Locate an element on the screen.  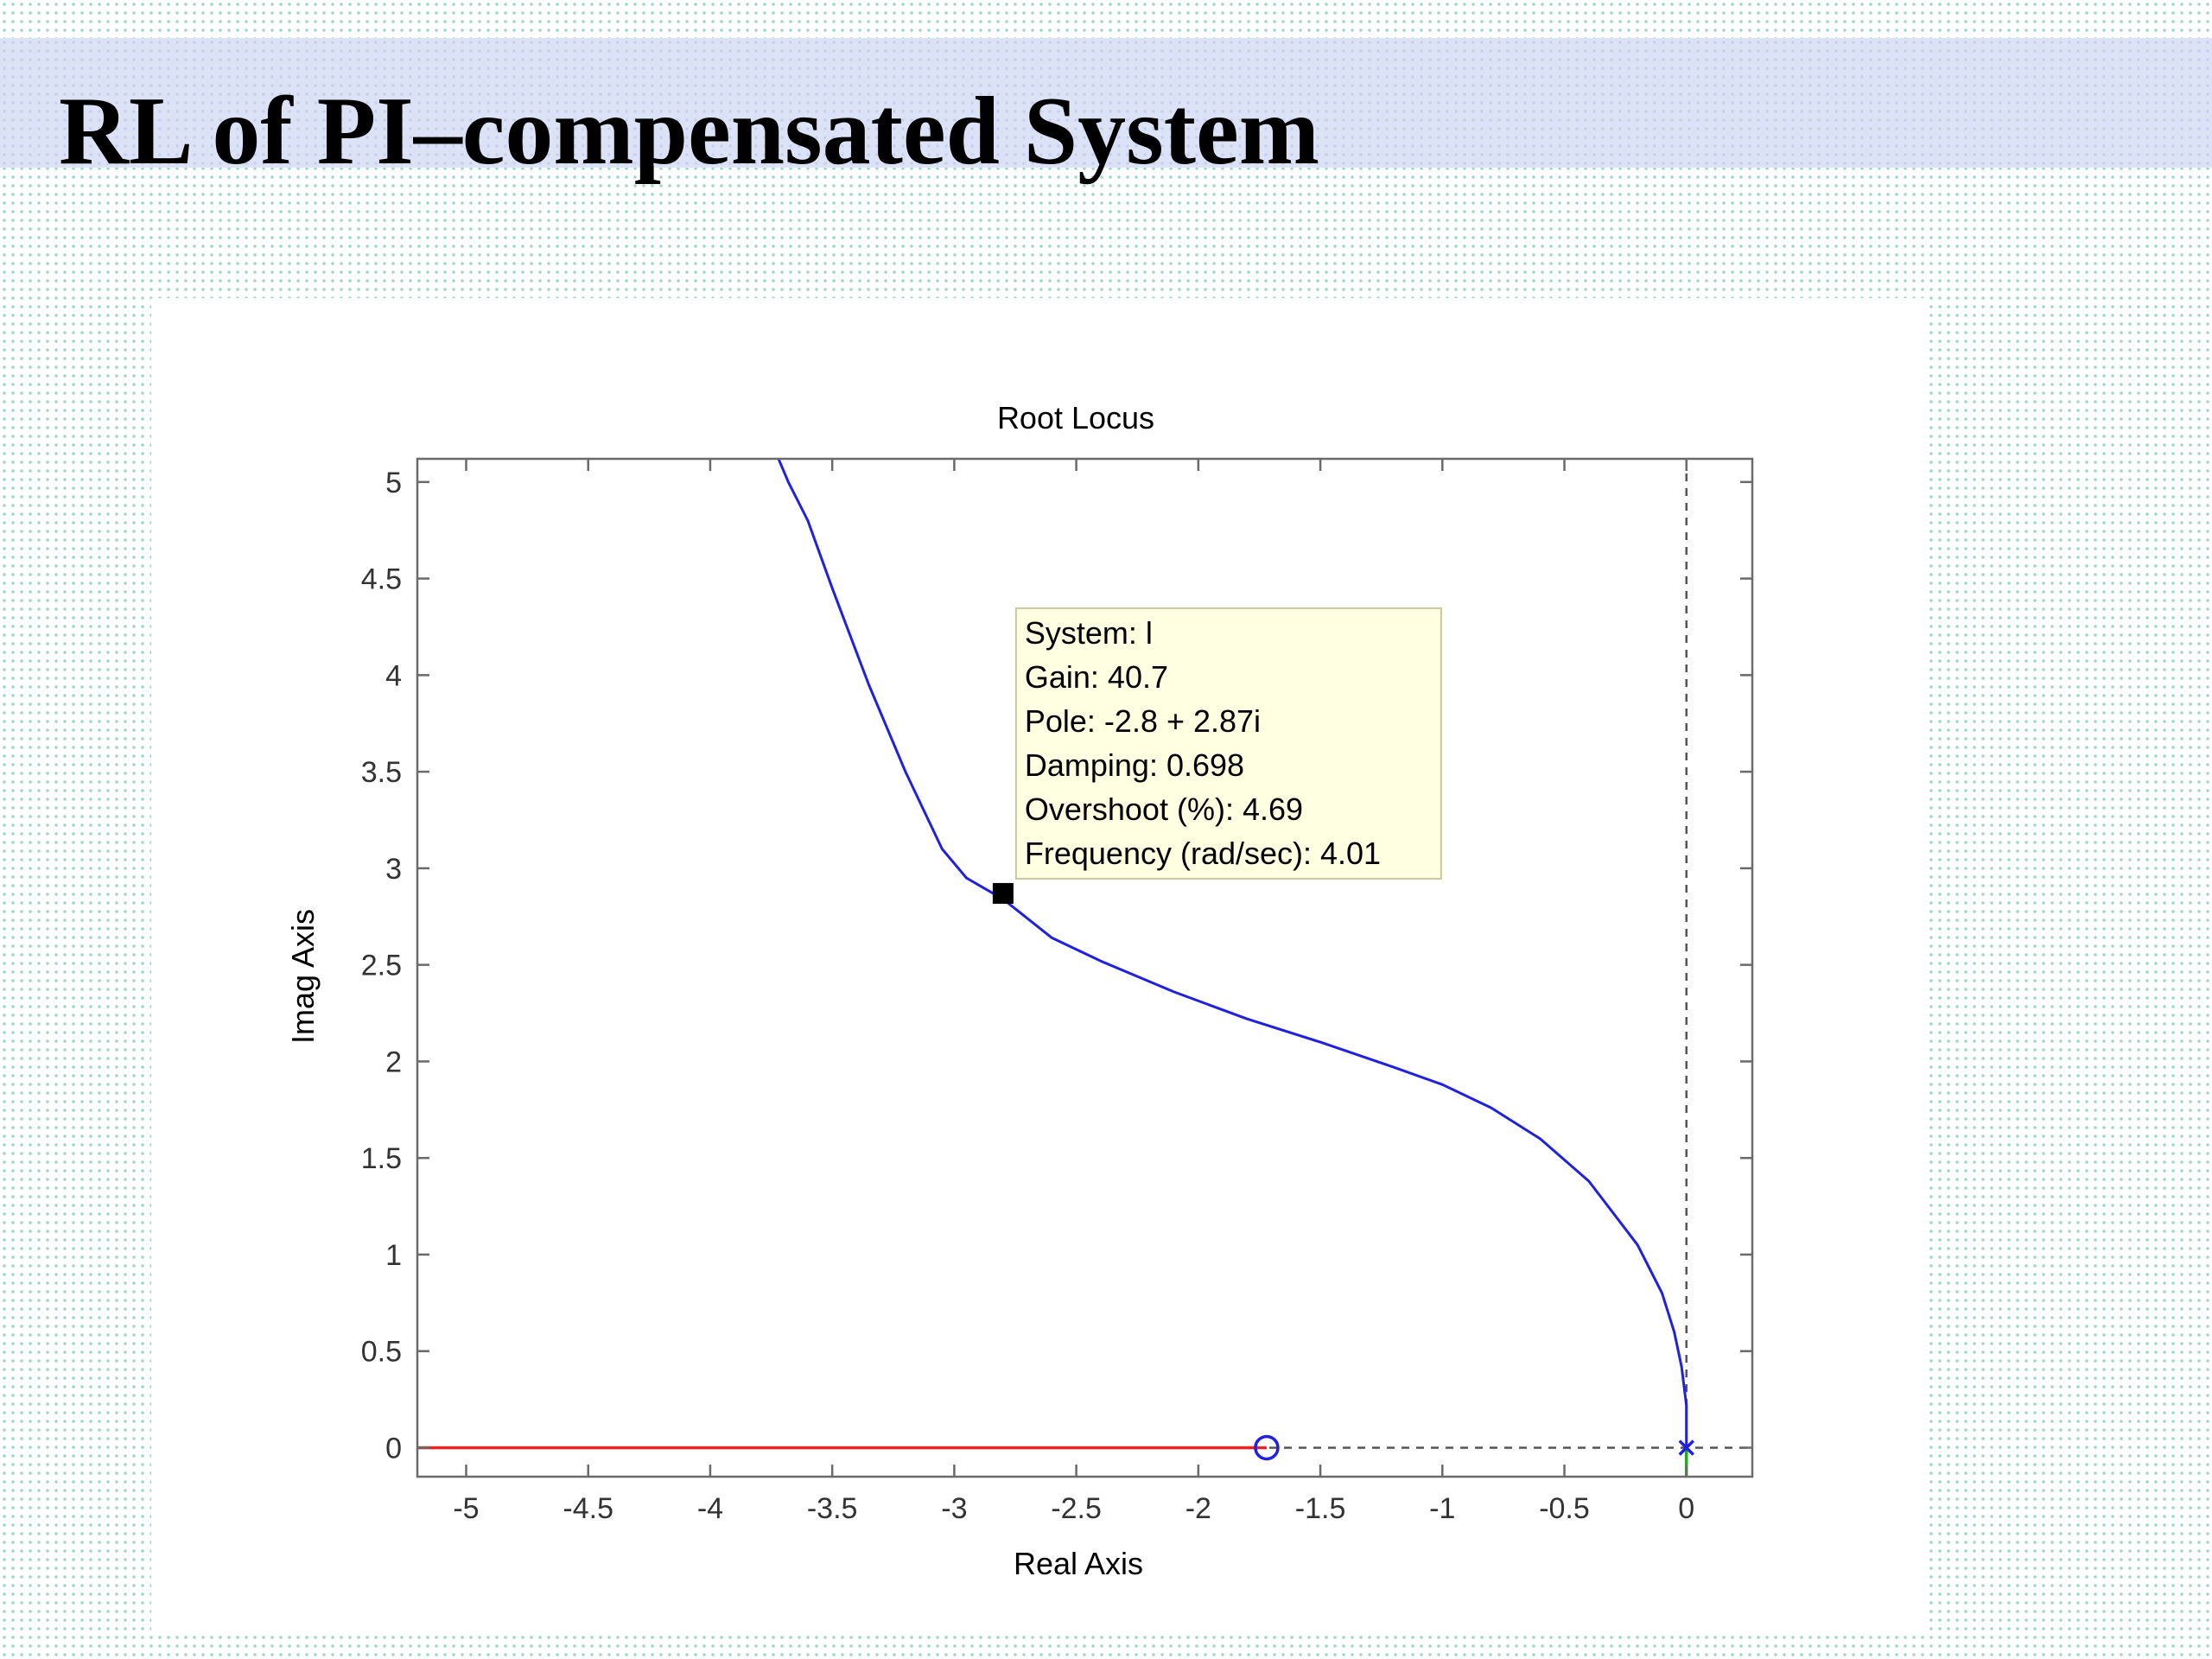
x-tick-label: -4.5 is located at coordinates (588, 1508).